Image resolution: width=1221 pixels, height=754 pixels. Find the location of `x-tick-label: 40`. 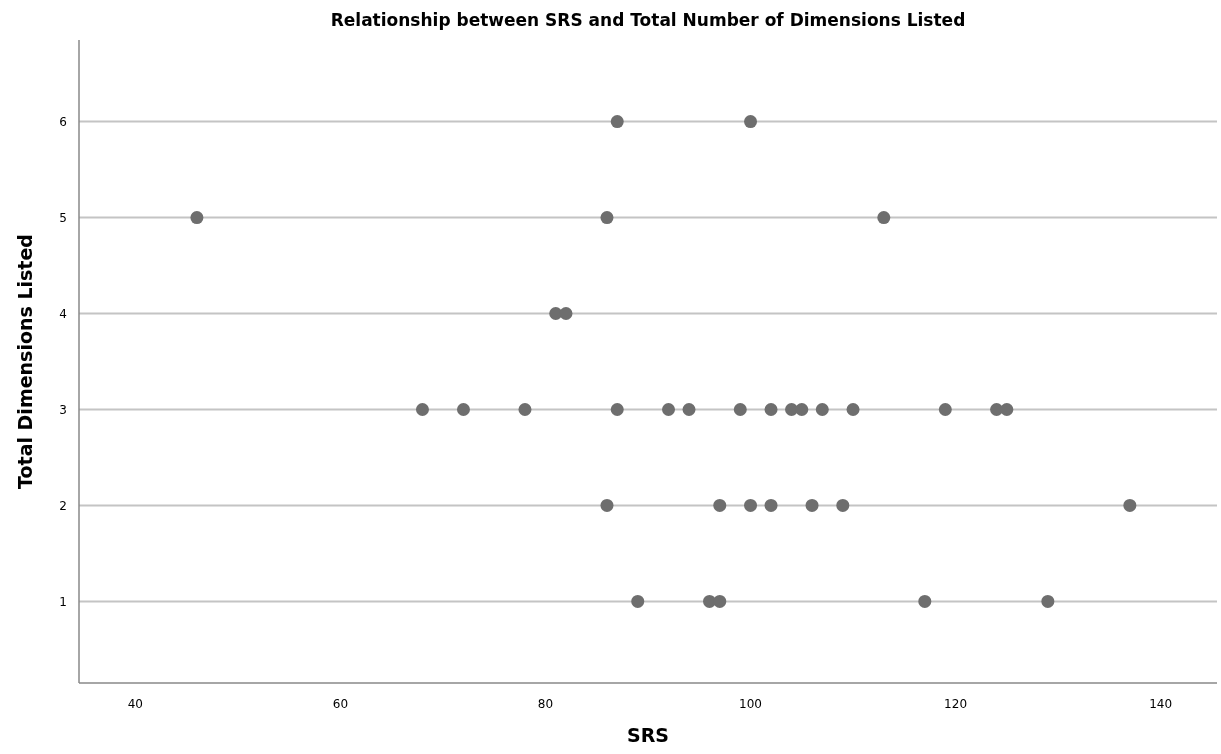

x-tick-label: 40 is located at coordinates (135, 704).